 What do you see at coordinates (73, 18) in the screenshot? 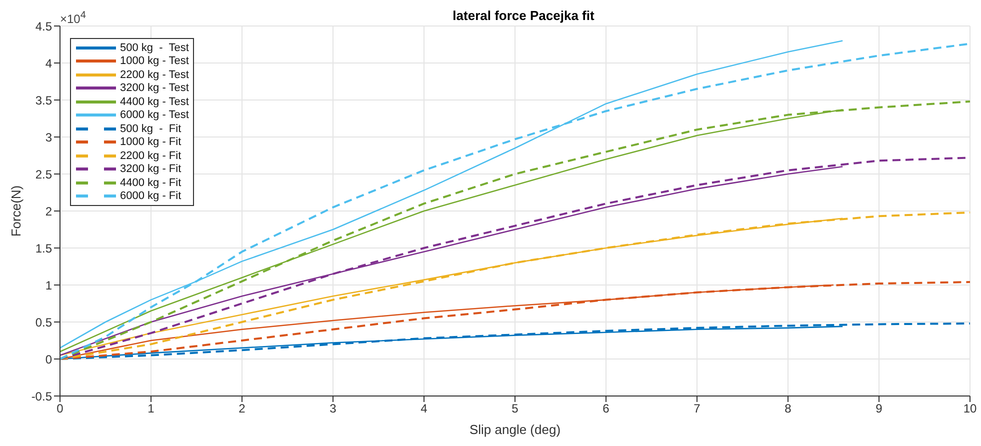
I see `annotation: ×10$^{4}$` at bounding box center [73, 18].